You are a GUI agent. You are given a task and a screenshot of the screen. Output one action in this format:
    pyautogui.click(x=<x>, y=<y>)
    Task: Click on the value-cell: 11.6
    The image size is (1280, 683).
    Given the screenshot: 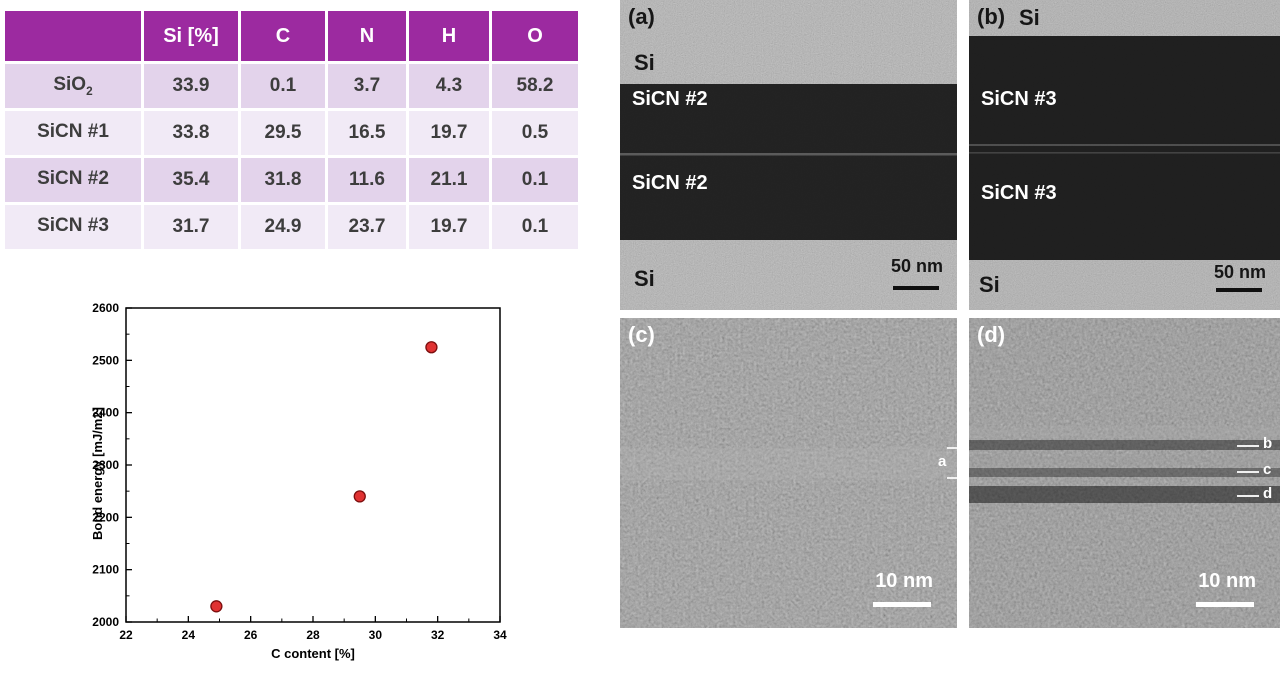 What is the action you would take?
    pyautogui.click(x=367, y=180)
    